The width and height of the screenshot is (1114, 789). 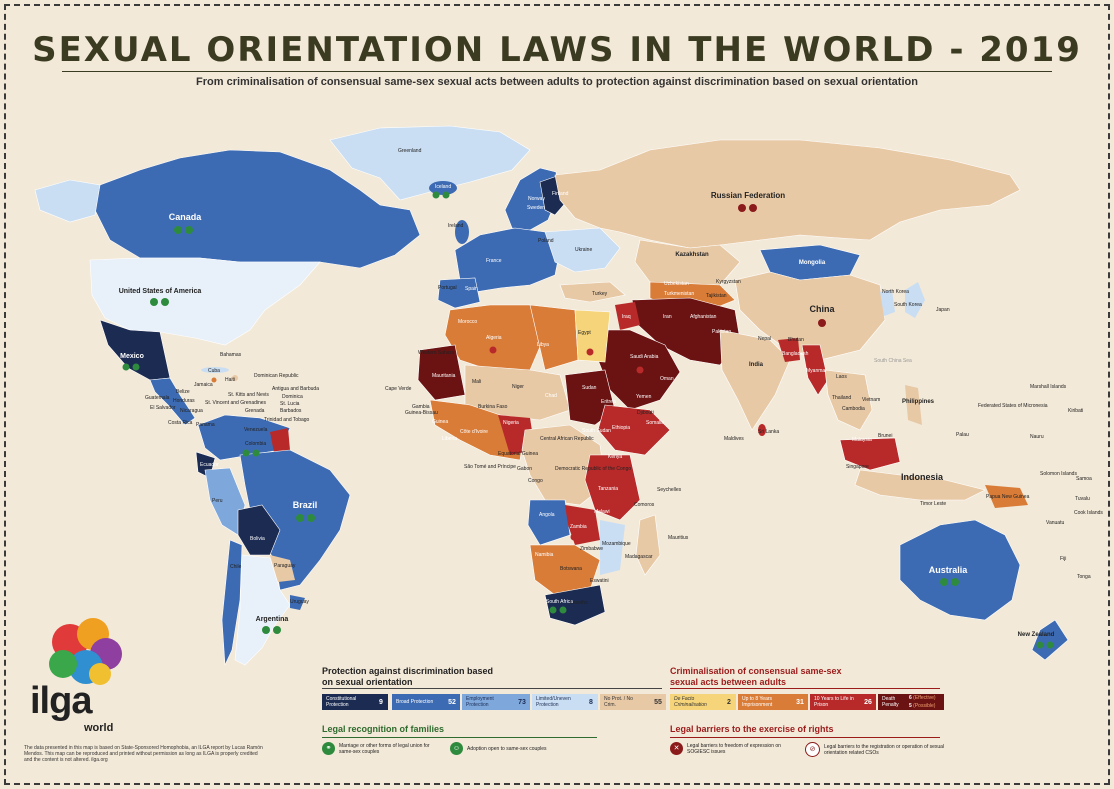 I want to click on label-myanmar: Myanmar, so click(x=816, y=371).